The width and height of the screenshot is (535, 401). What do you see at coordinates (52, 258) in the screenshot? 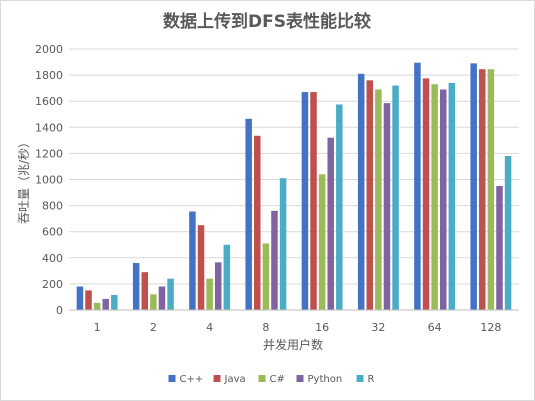
I see `y-tick-label: 400` at bounding box center [52, 258].